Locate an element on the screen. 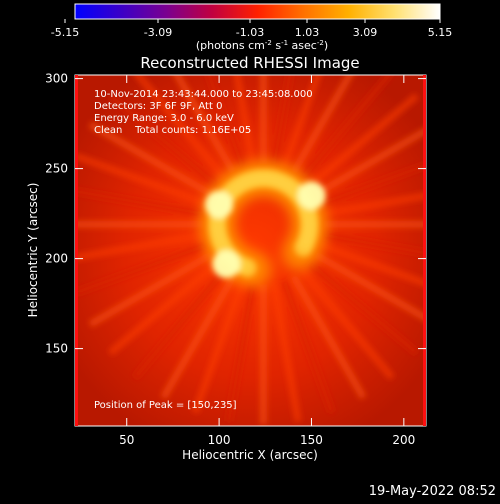 The image size is (500, 504). chart-title: Reconstructed RHESSI Image is located at coordinates (249, 63).